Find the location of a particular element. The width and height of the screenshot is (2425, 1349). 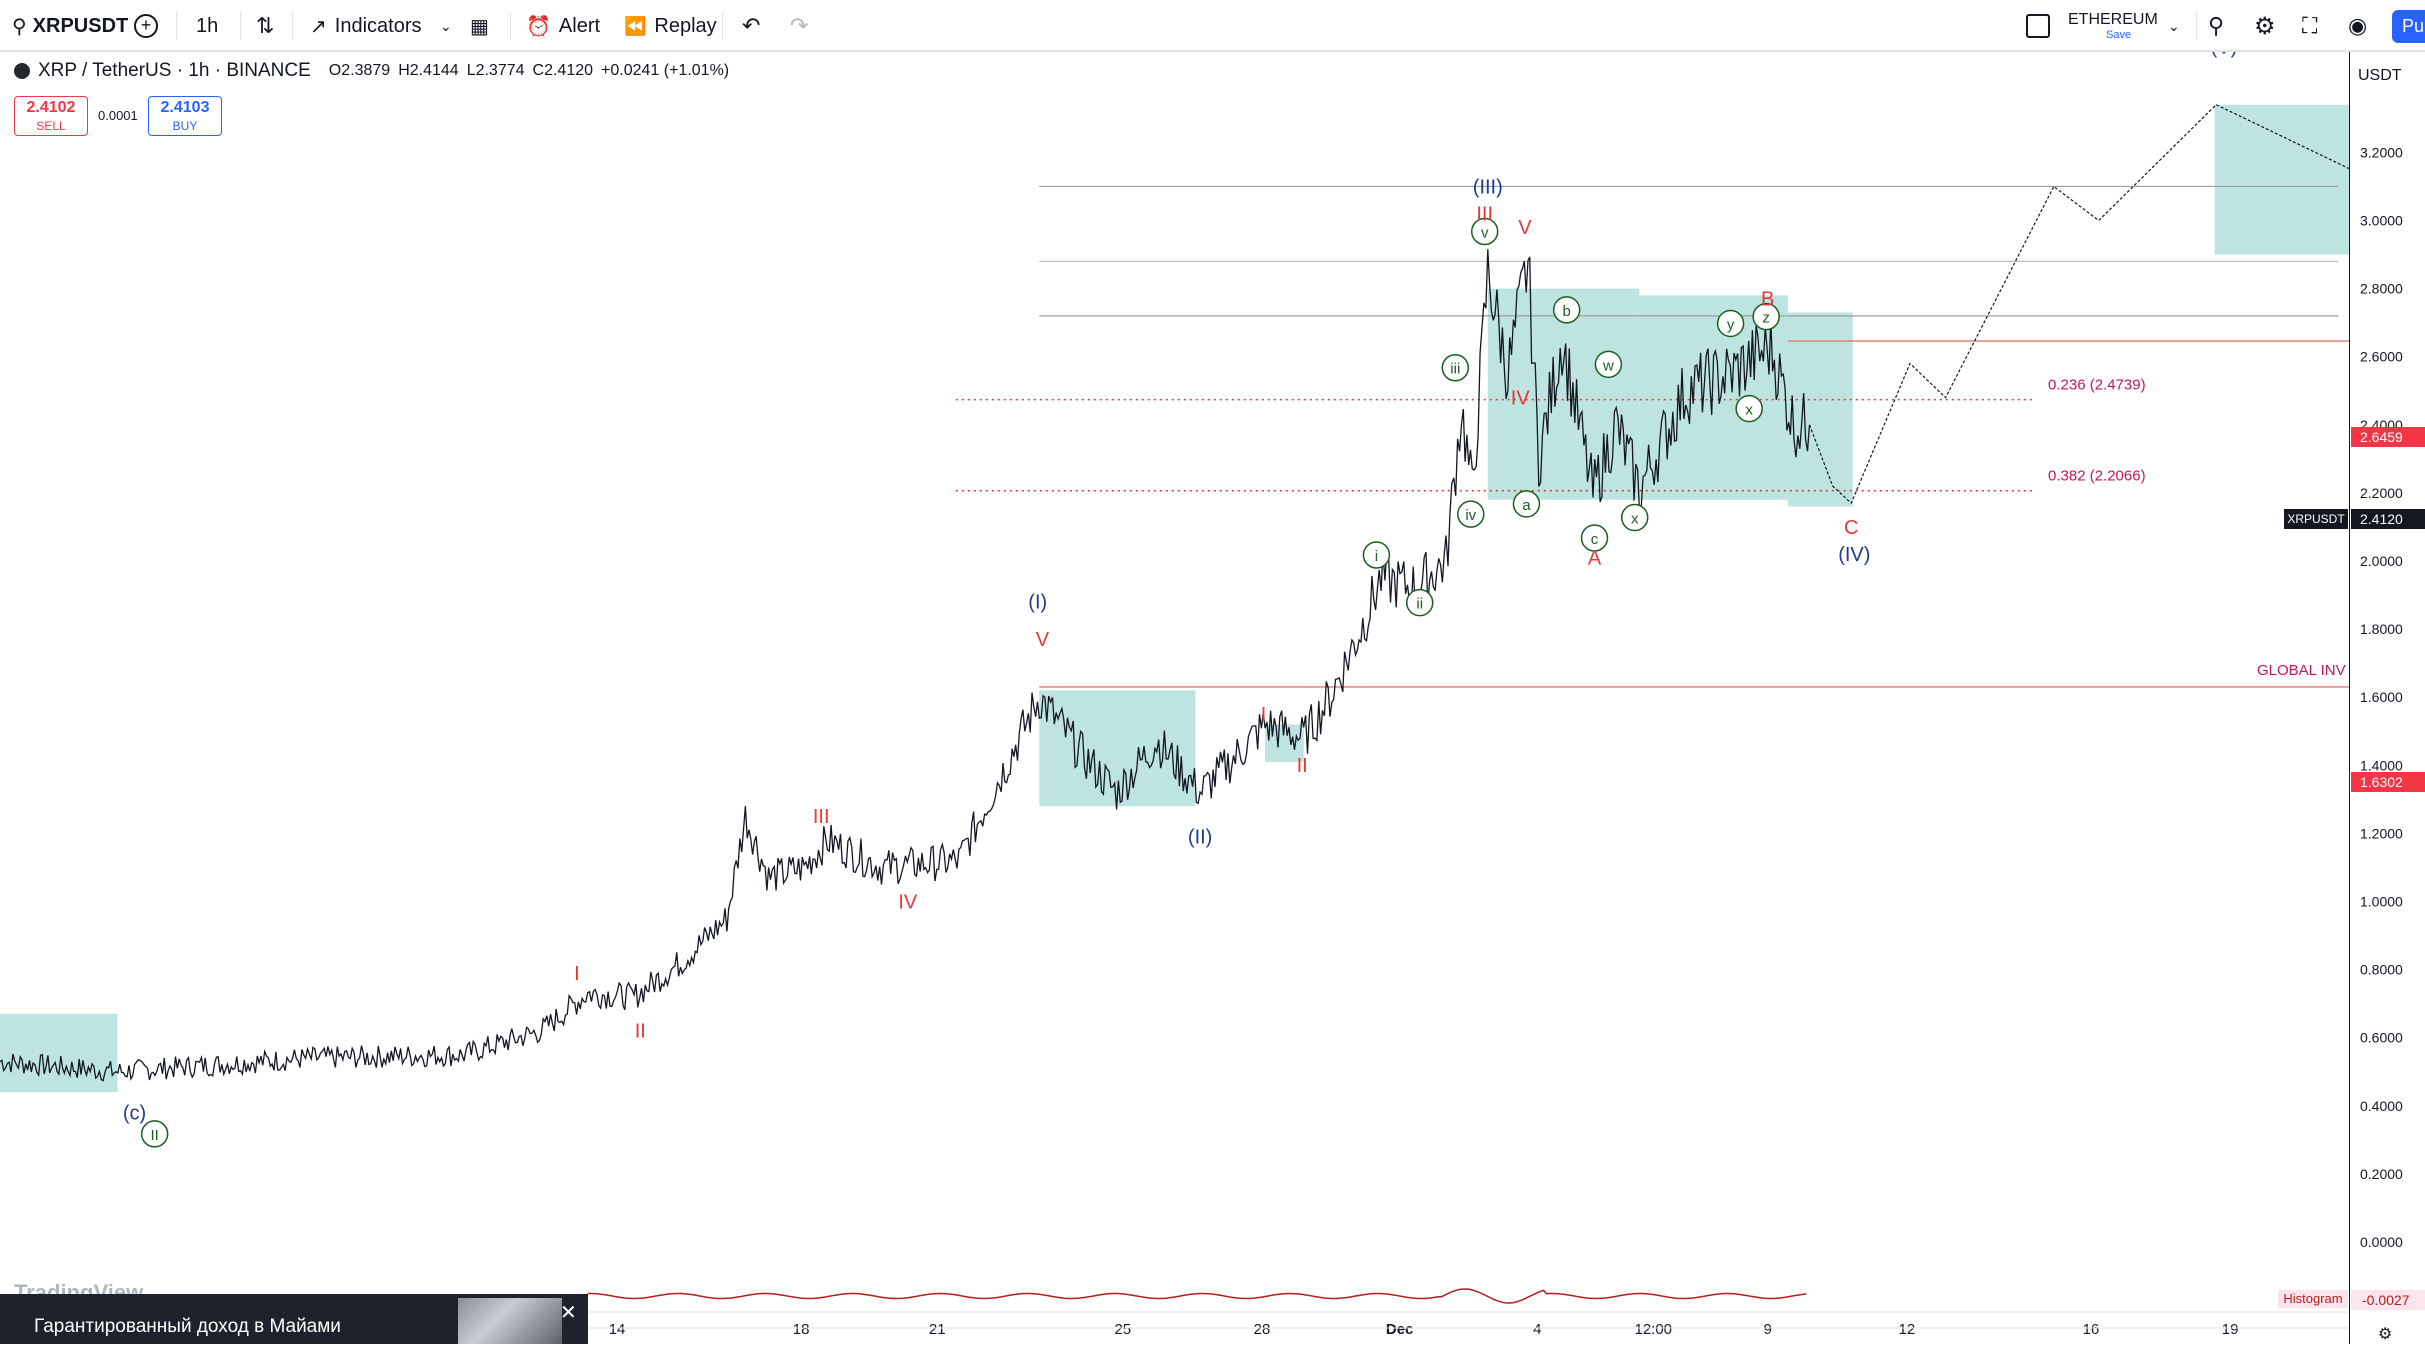

snapshot-button: ◉ is located at coordinates (2357, 26).